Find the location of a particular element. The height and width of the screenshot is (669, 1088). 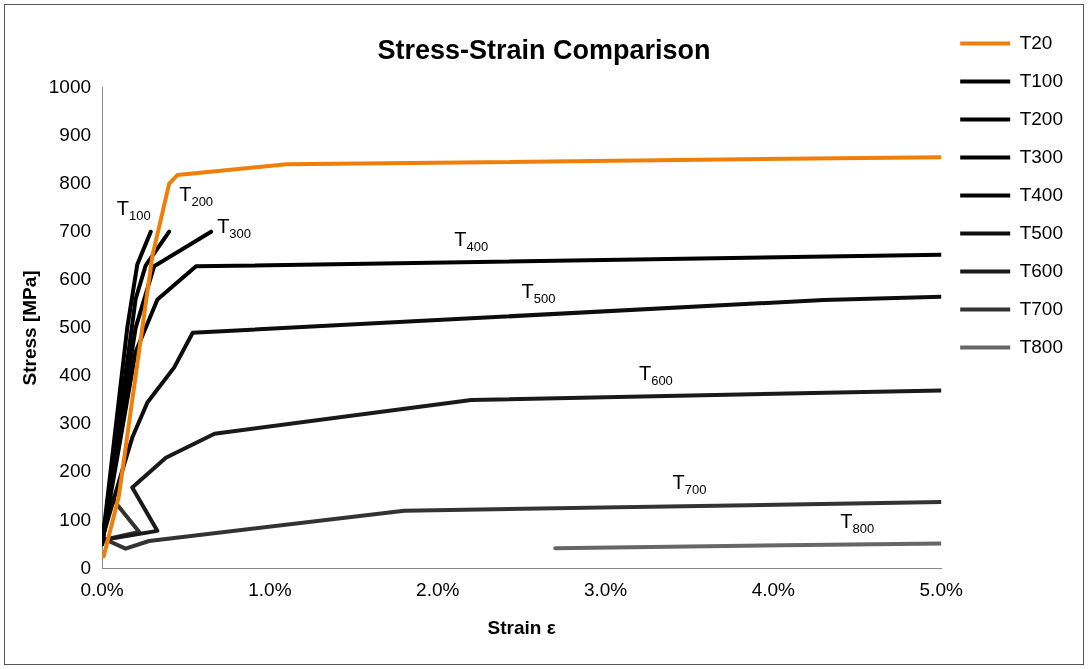

x-axis-title: Strain ε is located at coordinates (521, 627).